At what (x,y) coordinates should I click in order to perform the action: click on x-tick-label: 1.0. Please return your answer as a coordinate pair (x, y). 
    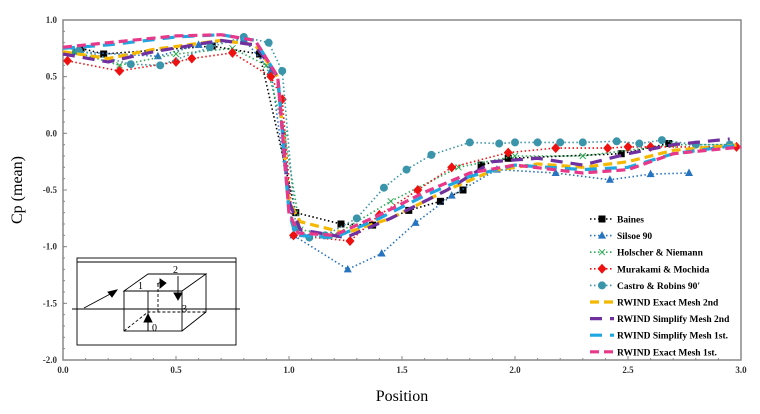
    Looking at the image, I should click on (289, 370).